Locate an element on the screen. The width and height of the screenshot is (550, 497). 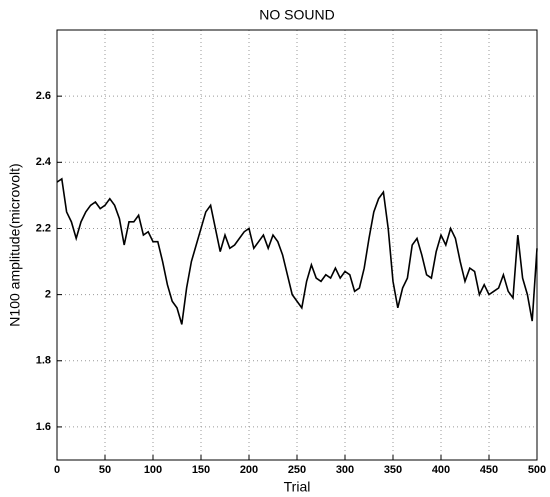
y-tick-label: 2 is located at coordinates (48, 295).